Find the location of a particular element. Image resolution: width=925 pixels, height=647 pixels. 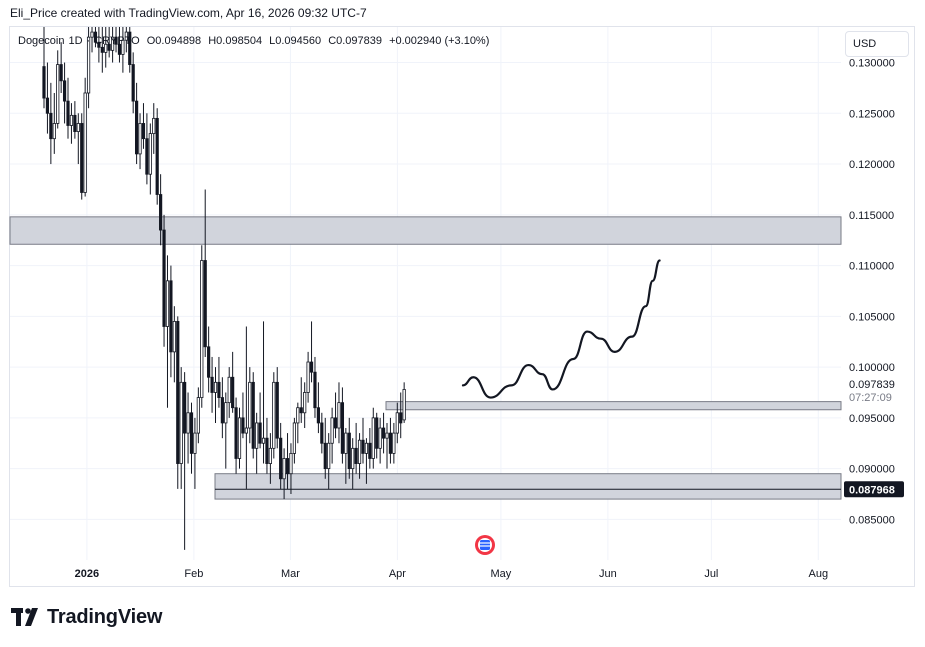

time-axis: 2026 Feb Mar Apr May Jun Jul Aug is located at coordinates (451, 574).